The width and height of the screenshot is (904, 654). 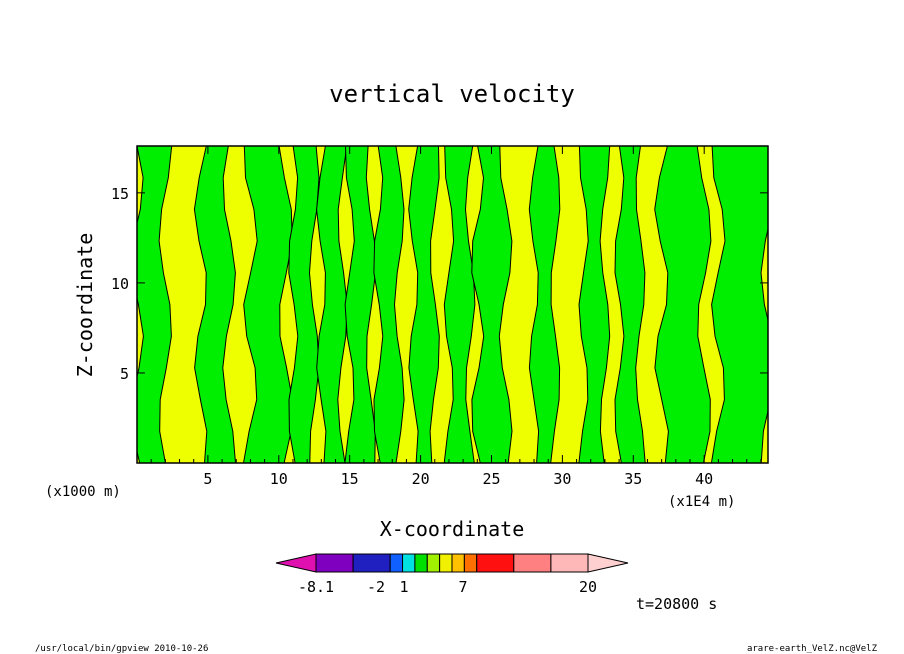 I want to click on colorbar-min-arrow, so click(x=296, y=563).